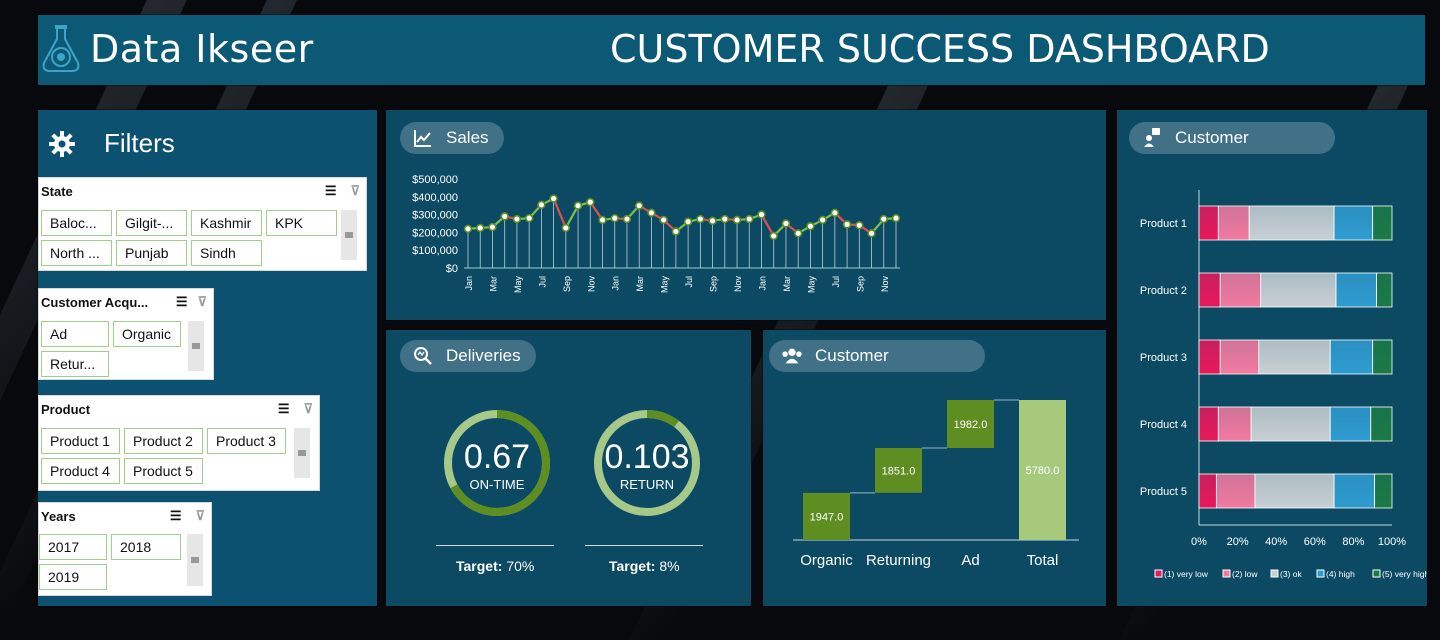 Image resolution: width=1440 pixels, height=640 pixels. What do you see at coordinates (73, 577) in the screenshot?
I see `slicer-item: 2019` at bounding box center [73, 577].